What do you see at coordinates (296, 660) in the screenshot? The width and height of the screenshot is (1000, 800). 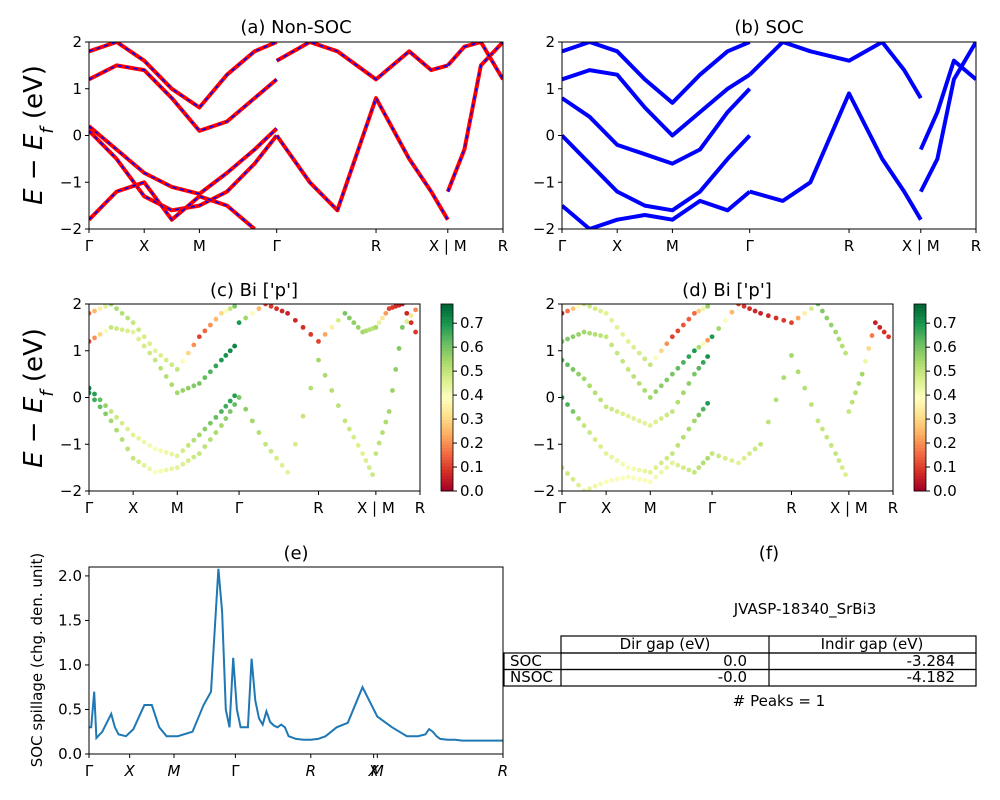 I see `axes-frame` at bounding box center [296, 660].